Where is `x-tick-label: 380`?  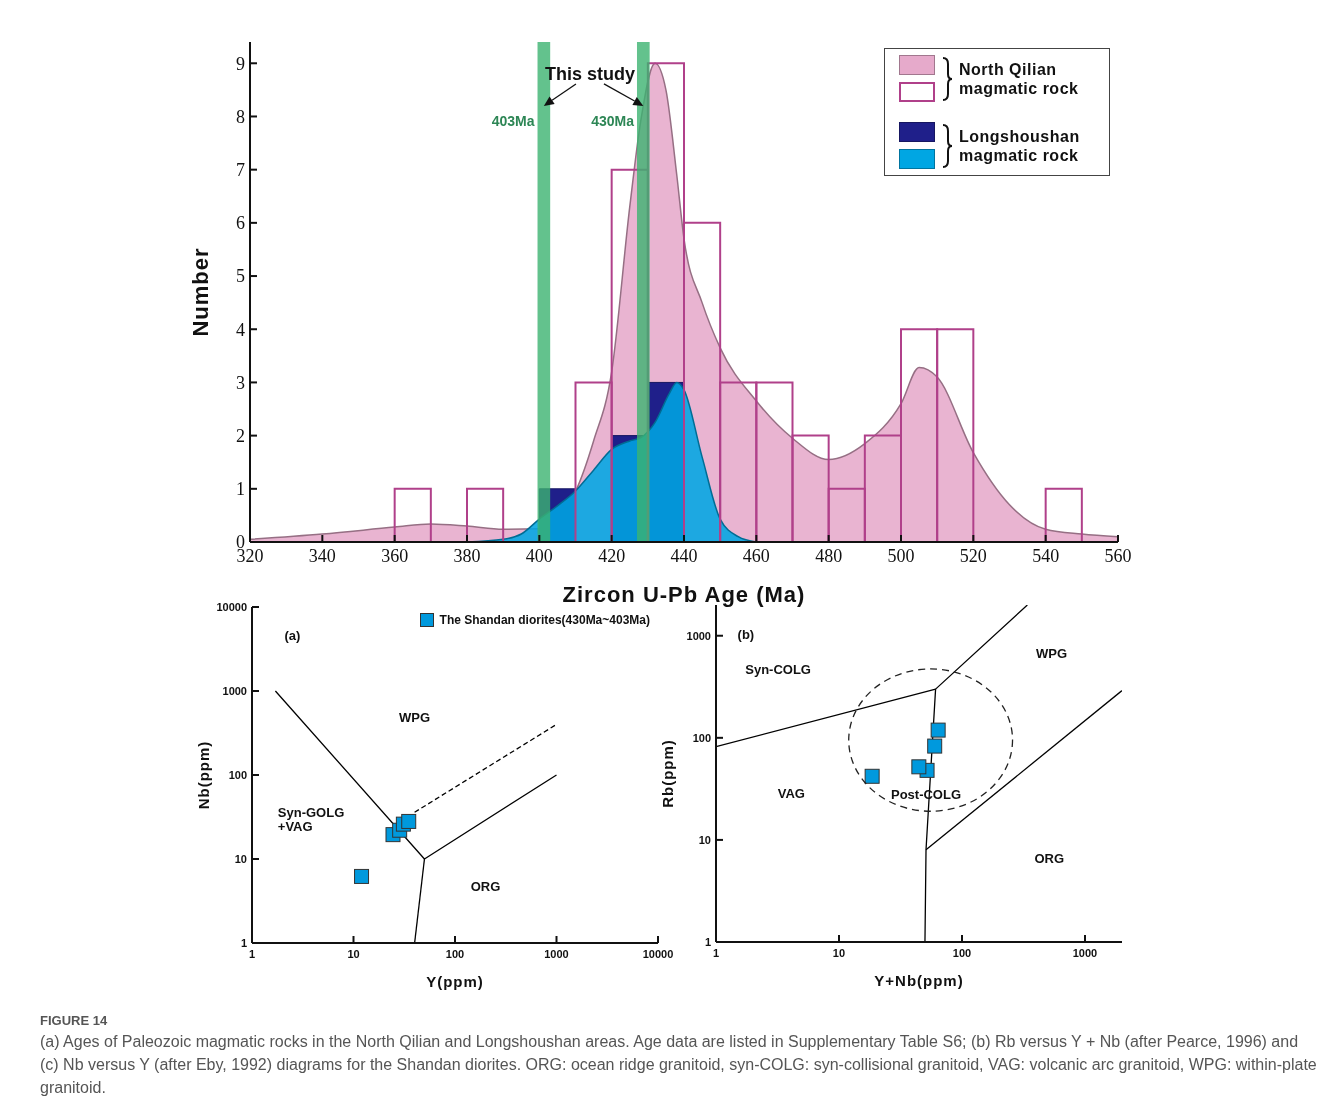
x-tick-label: 380 is located at coordinates (467, 555).